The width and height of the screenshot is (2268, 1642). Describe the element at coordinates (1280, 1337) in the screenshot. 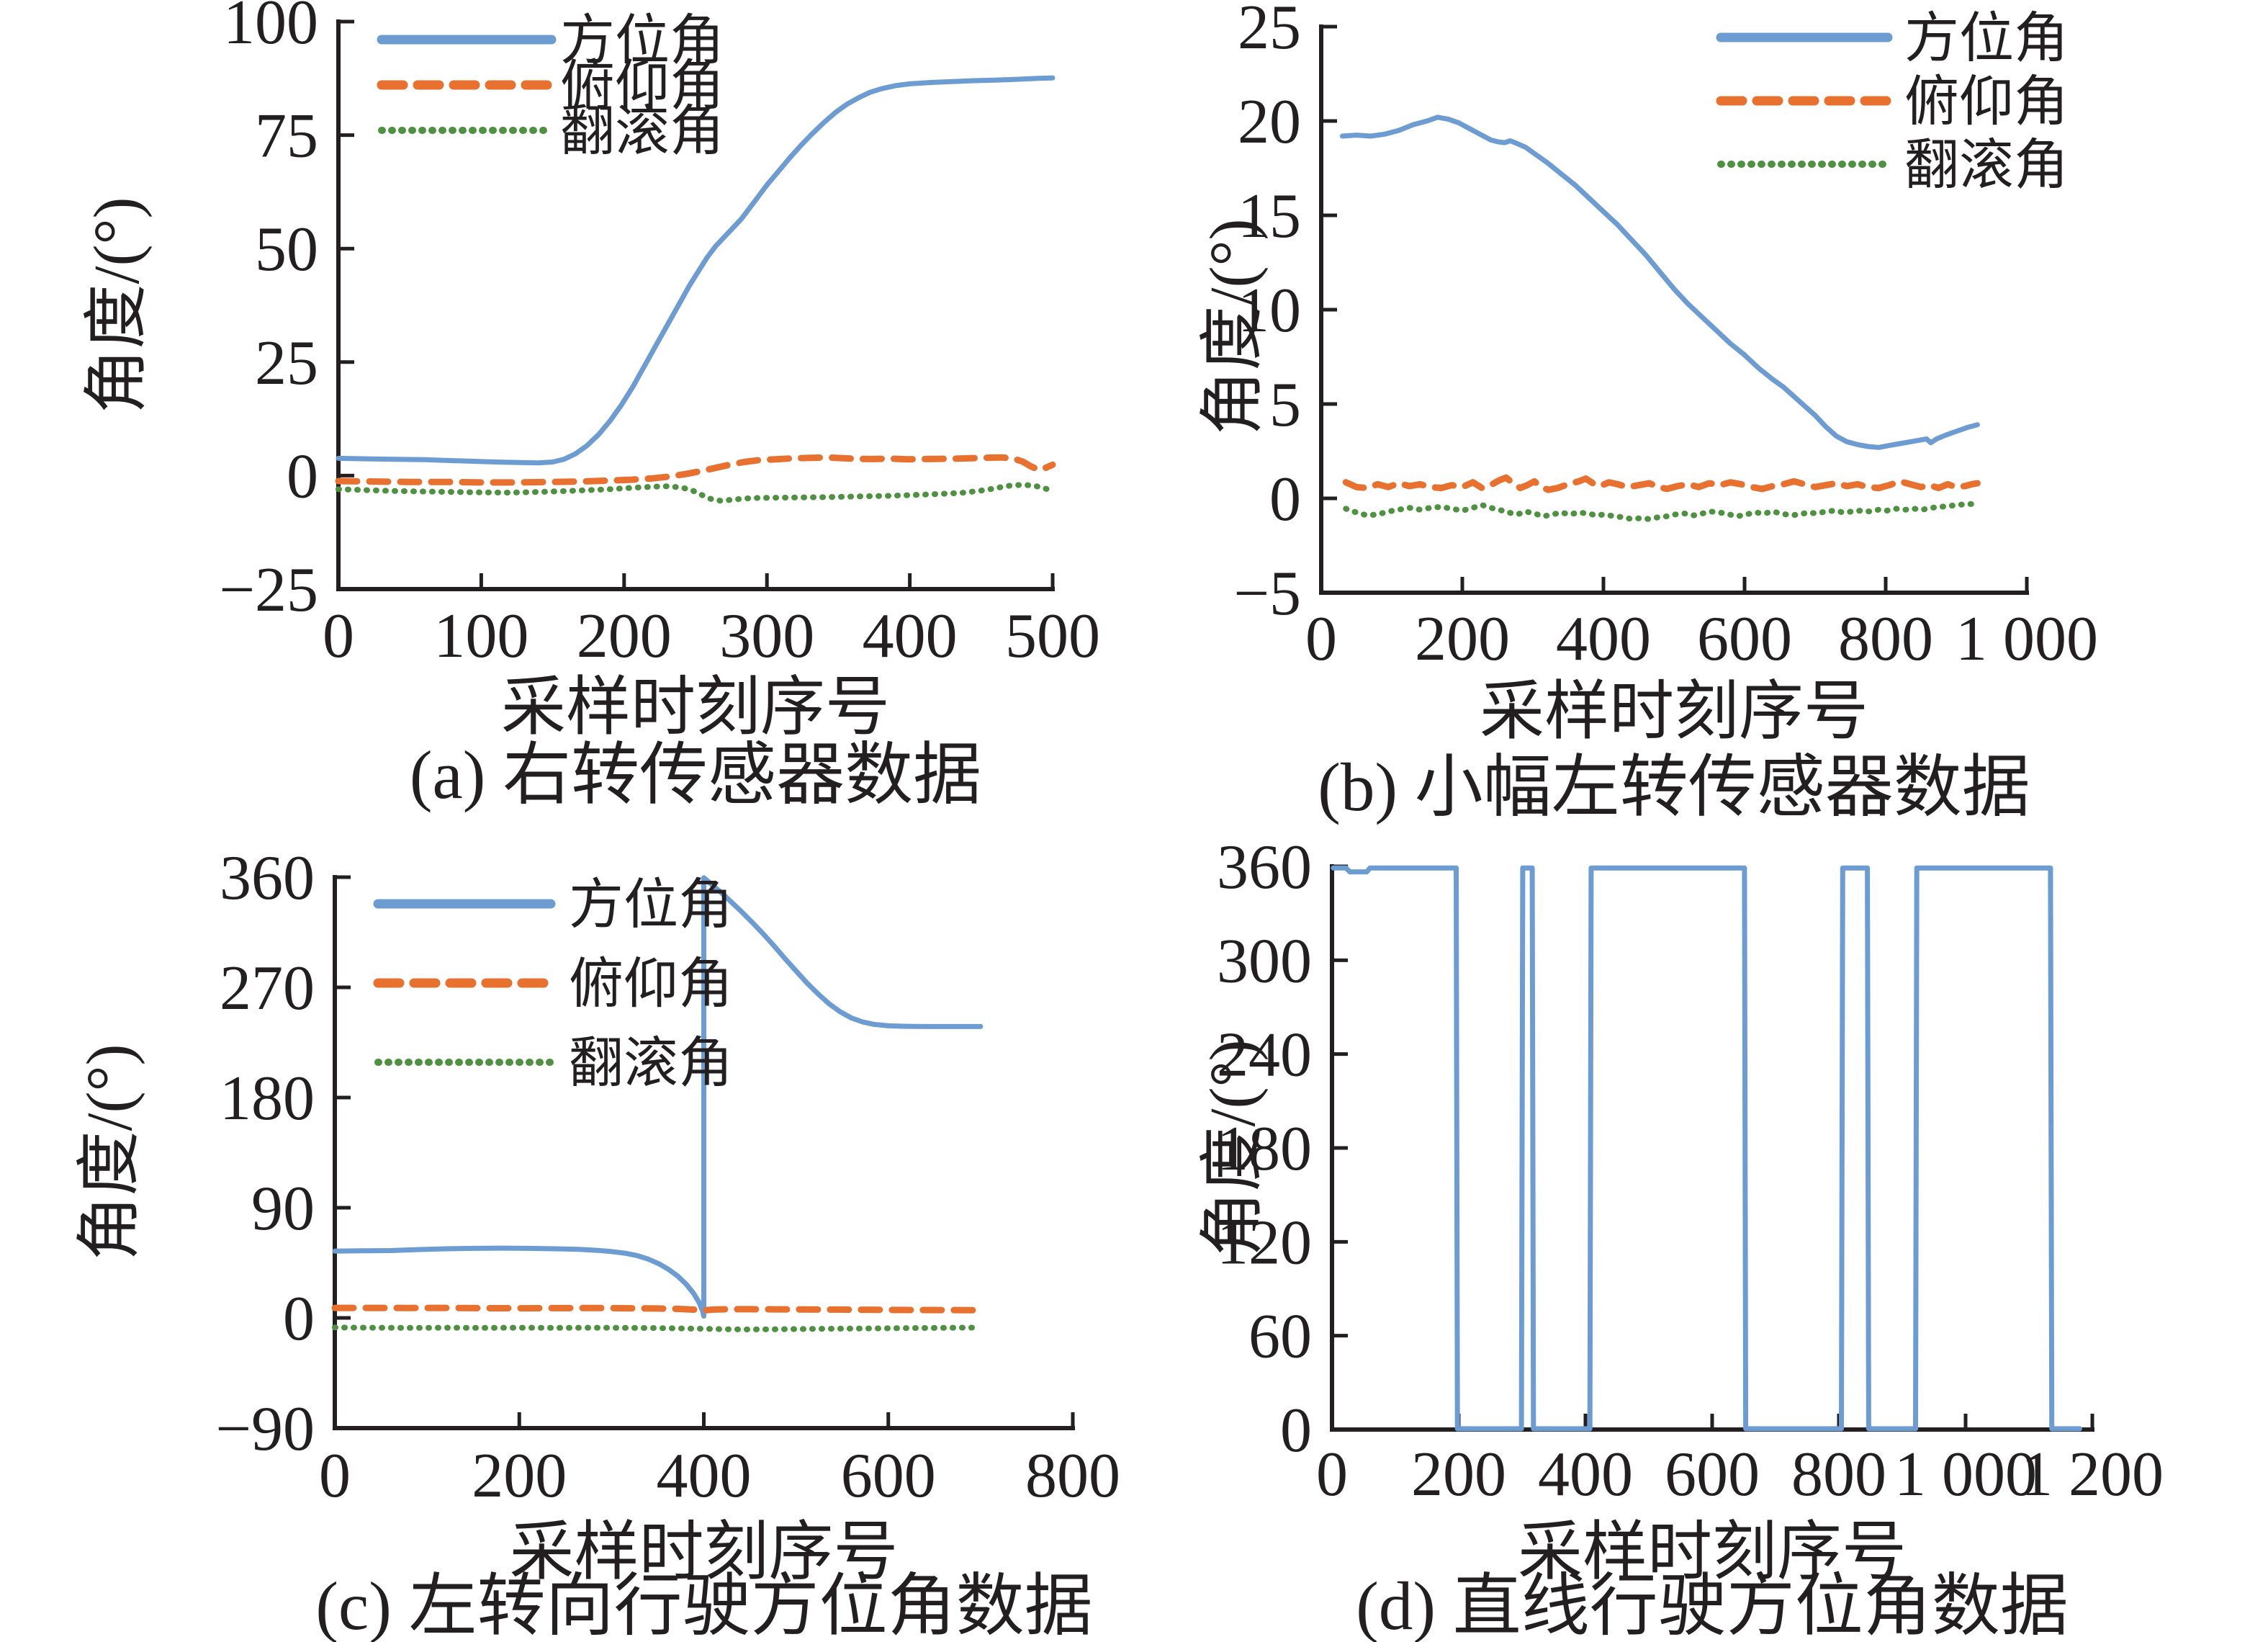

I see `y-tick-label: 60` at that location.